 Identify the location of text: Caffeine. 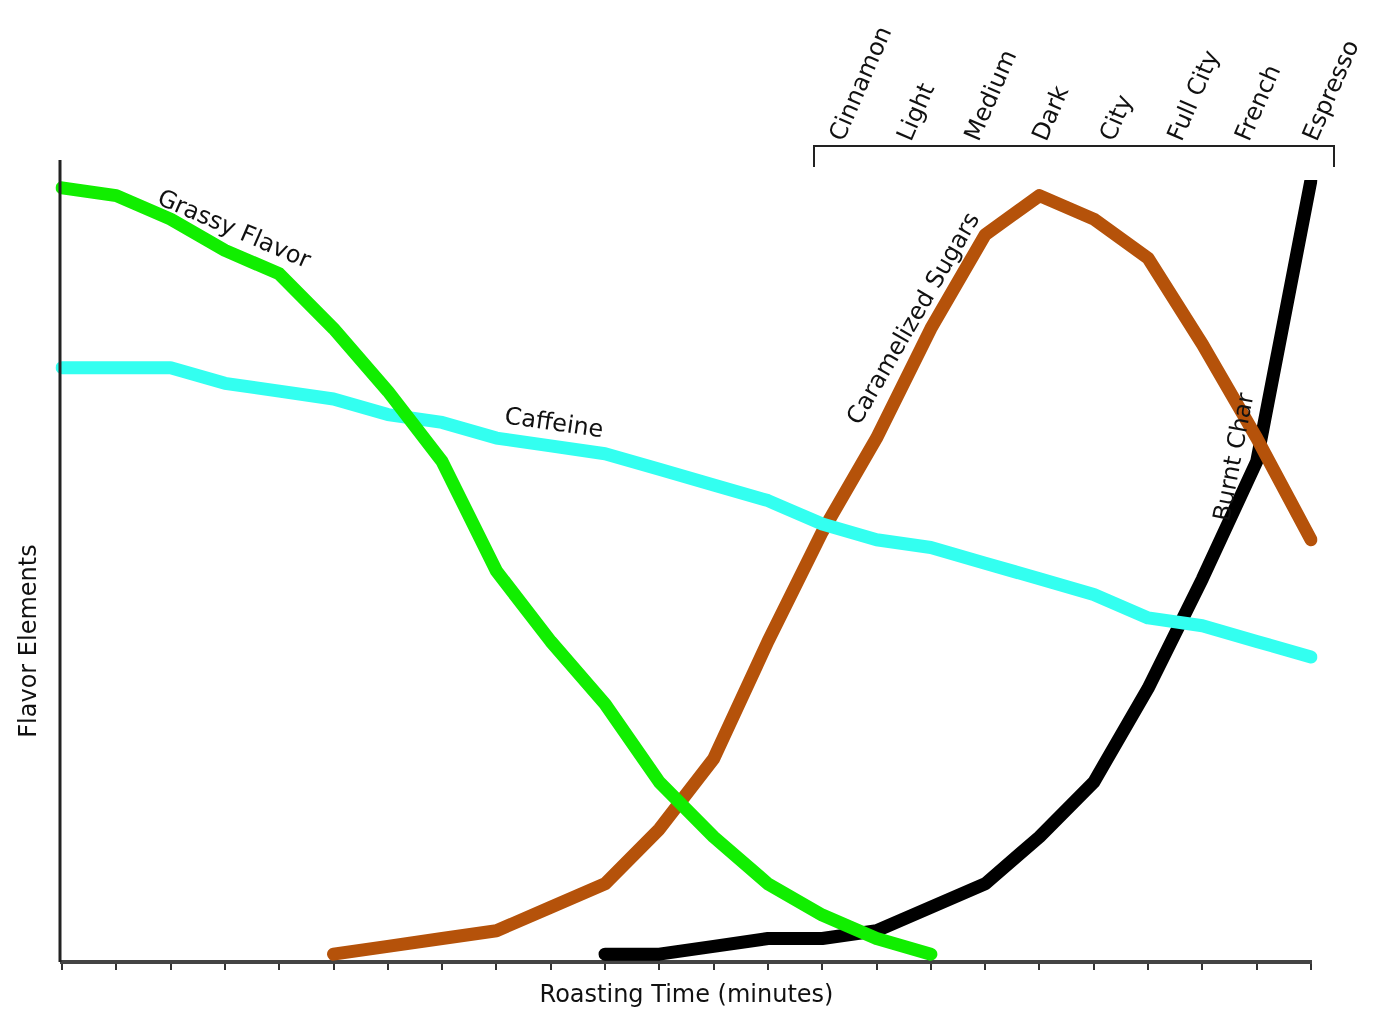
(554, 422).